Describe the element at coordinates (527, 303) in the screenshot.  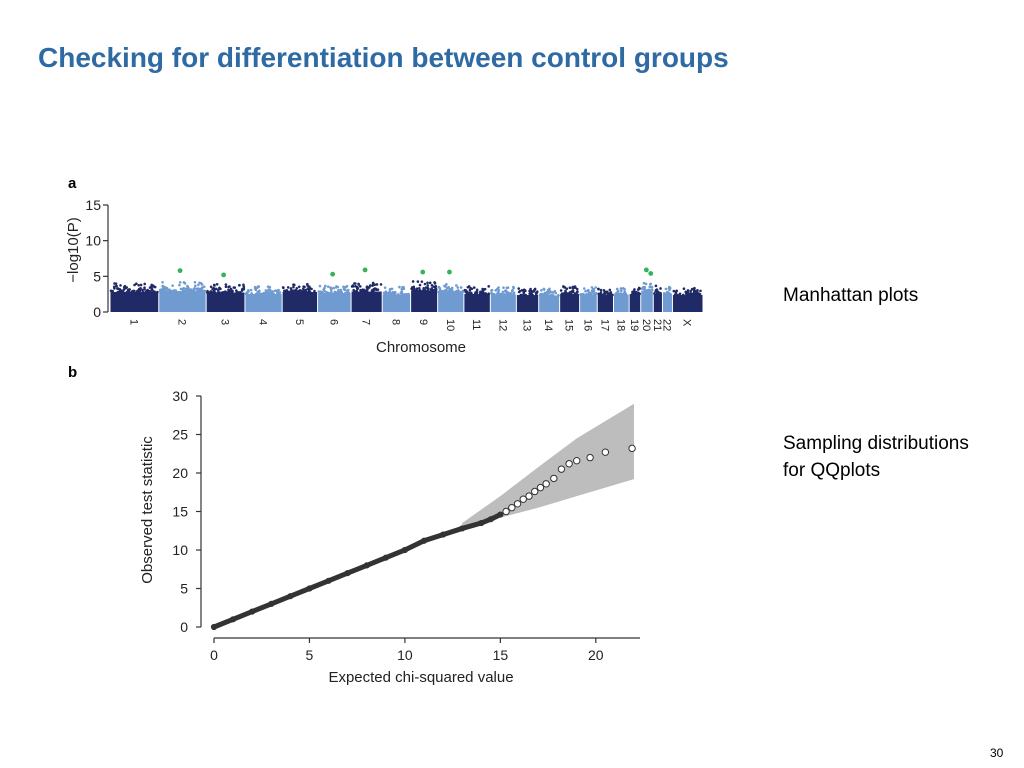
I see `chromosome-13-body` at that location.